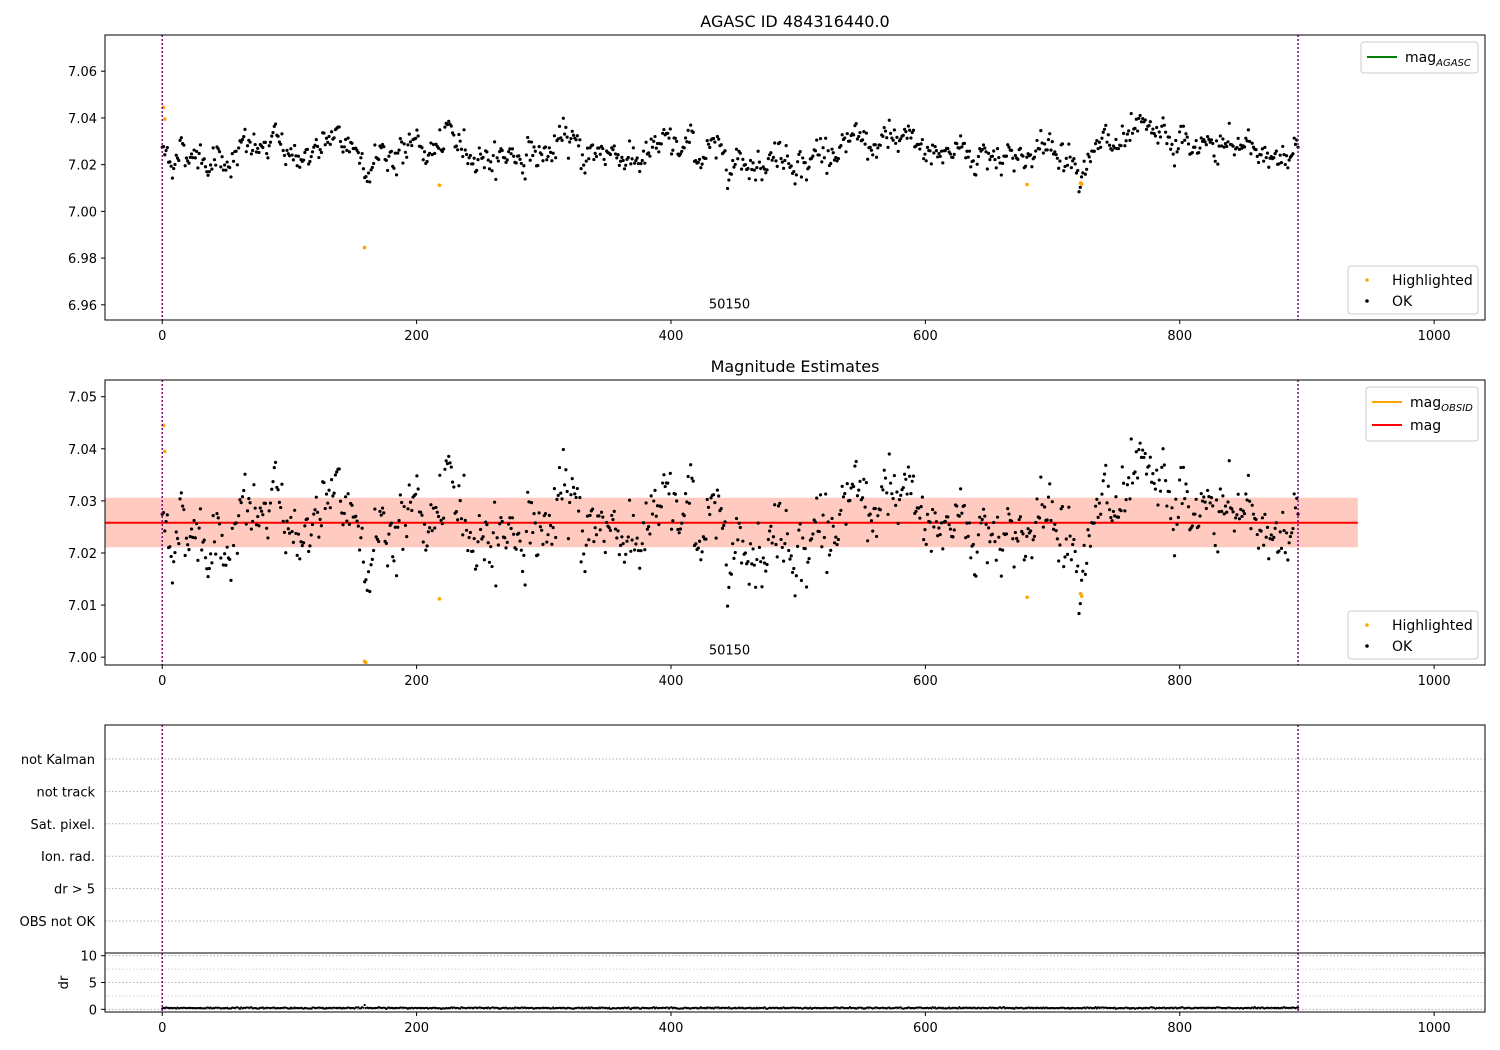 The height and width of the screenshot is (1050, 1500). What do you see at coordinates (64, 982) in the screenshot?
I see `y-axis-label: dr` at bounding box center [64, 982].